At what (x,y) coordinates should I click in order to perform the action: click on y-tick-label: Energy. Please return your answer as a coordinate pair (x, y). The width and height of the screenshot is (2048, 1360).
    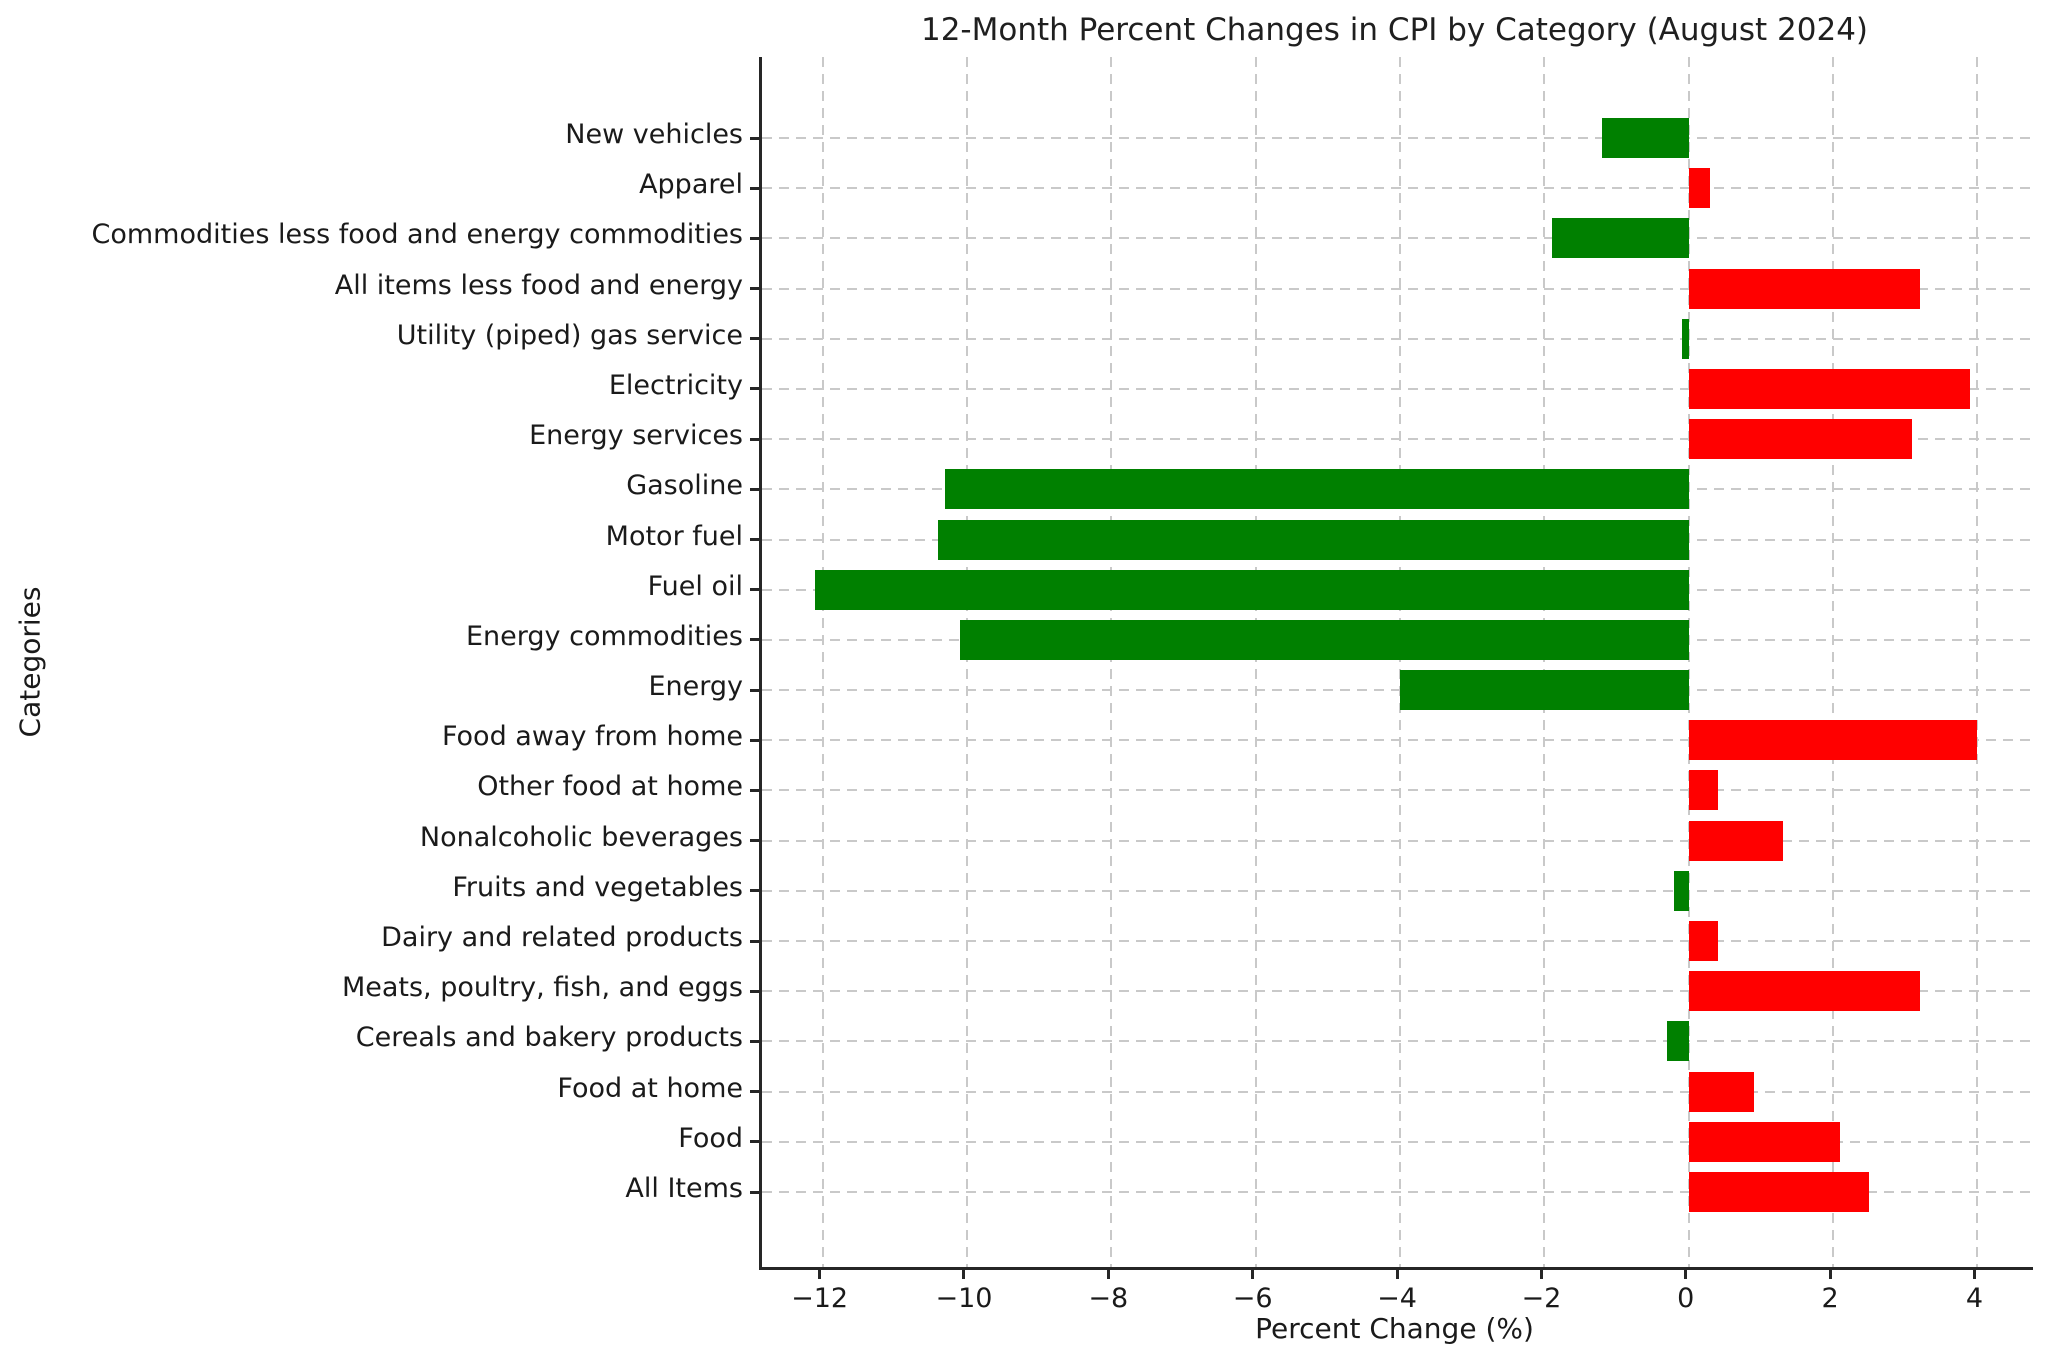
    Looking at the image, I should click on (695, 687).